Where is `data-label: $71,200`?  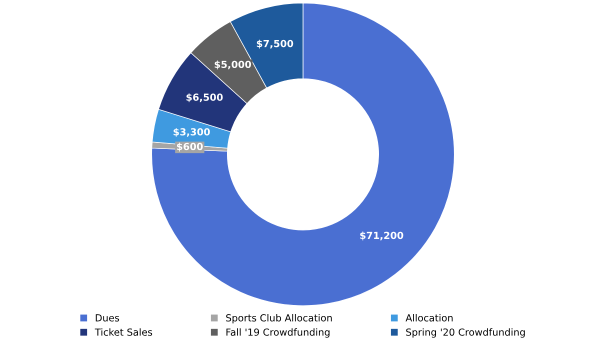 data-label: $71,200 is located at coordinates (382, 236).